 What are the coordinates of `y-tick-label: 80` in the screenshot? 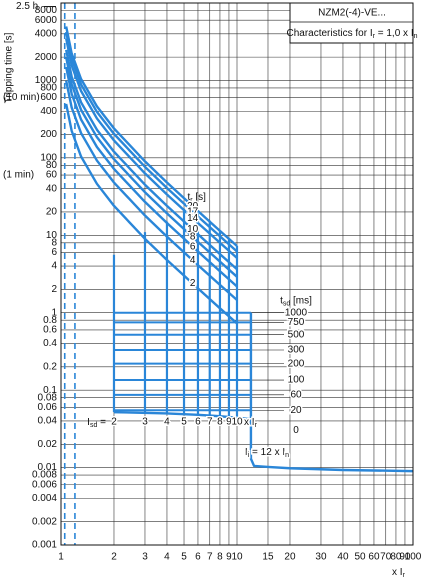 It's located at (52, 165).